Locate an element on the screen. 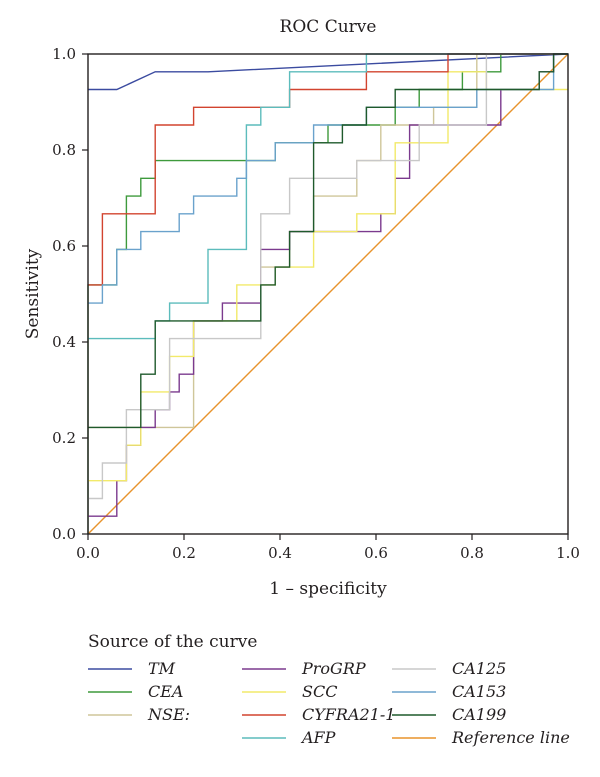  legend-label: CA125 is located at coordinates (479, 668).